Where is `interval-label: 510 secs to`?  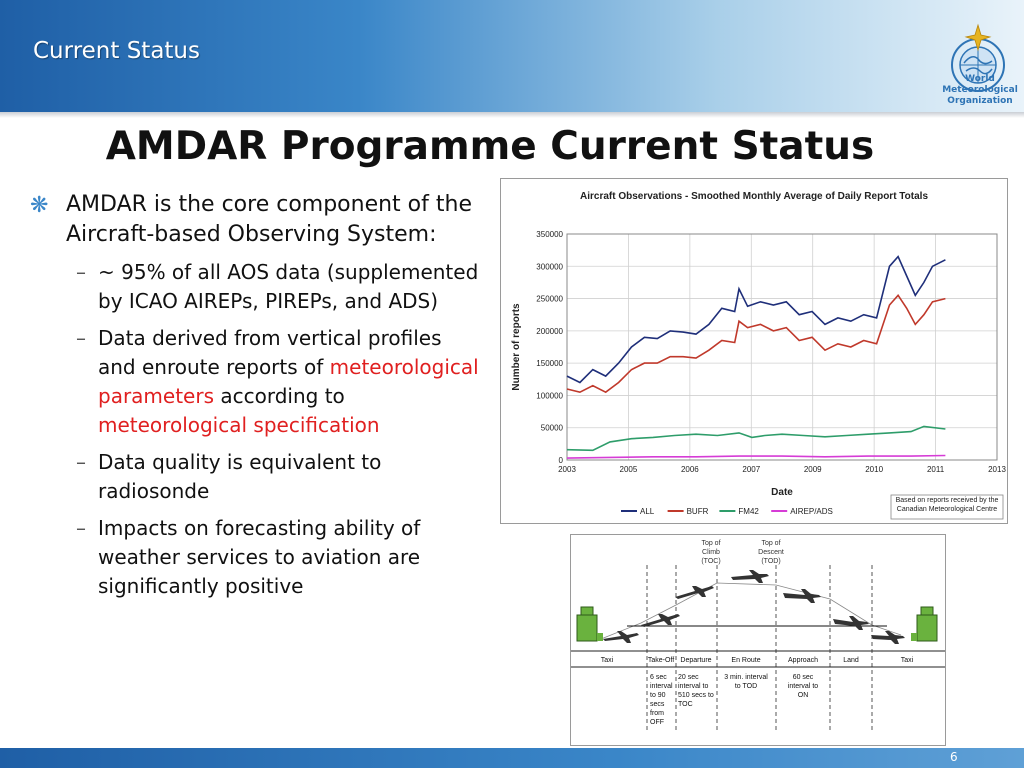 interval-label: 510 secs to is located at coordinates (696, 695).